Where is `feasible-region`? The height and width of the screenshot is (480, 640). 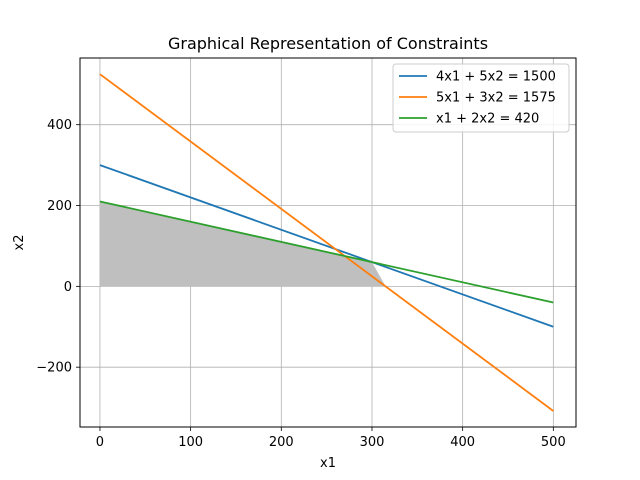
feasible-region is located at coordinates (242, 244).